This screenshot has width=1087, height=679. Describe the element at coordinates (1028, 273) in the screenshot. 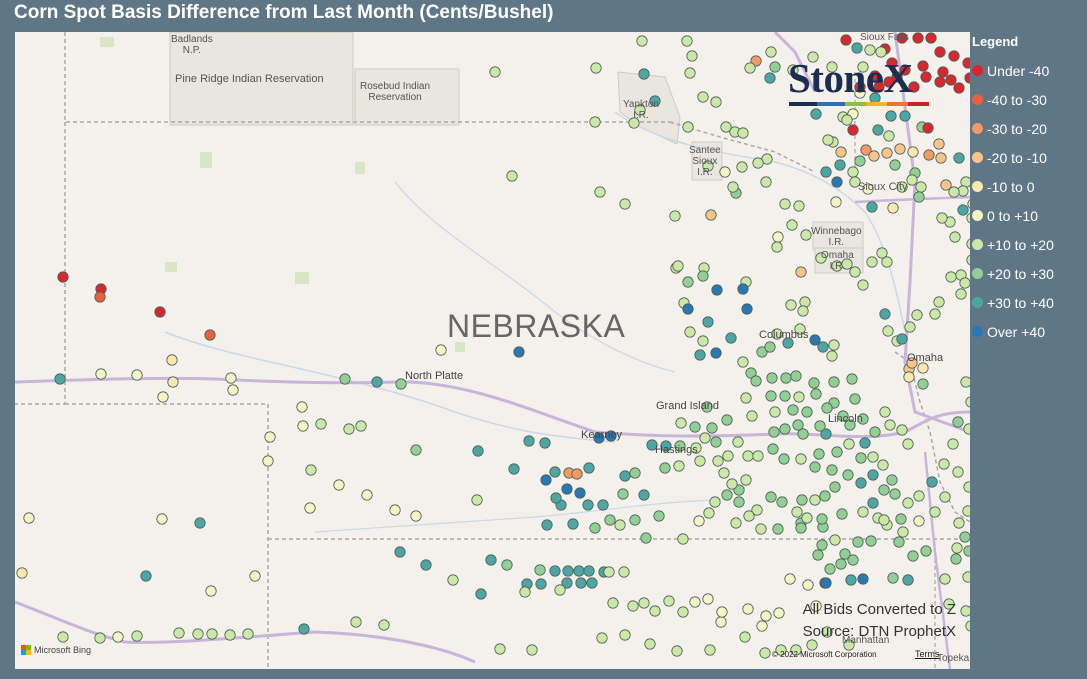

I see `legend-item: +20 to +30` at that location.